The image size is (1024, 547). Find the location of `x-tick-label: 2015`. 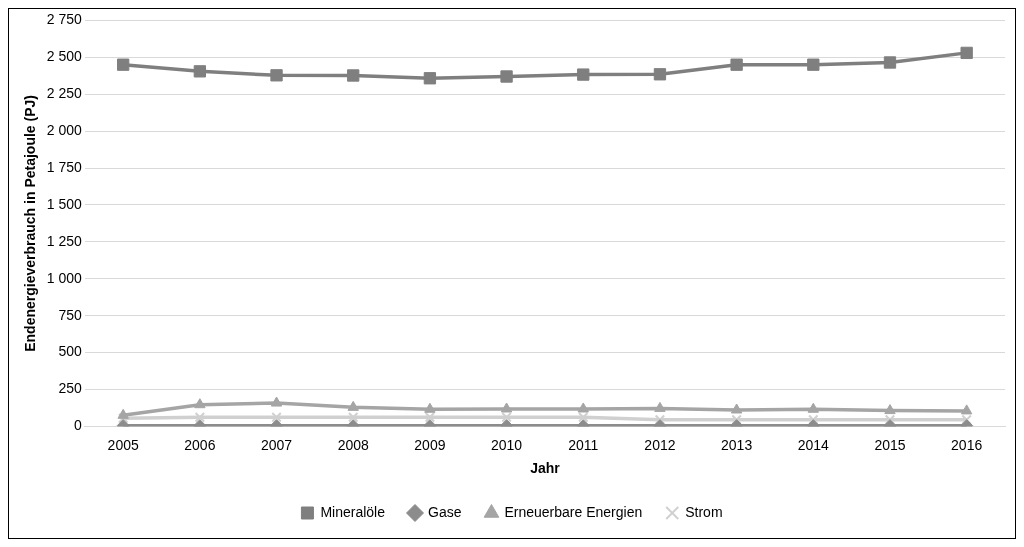

x-tick-label: 2015 is located at coordinates (890, 444).